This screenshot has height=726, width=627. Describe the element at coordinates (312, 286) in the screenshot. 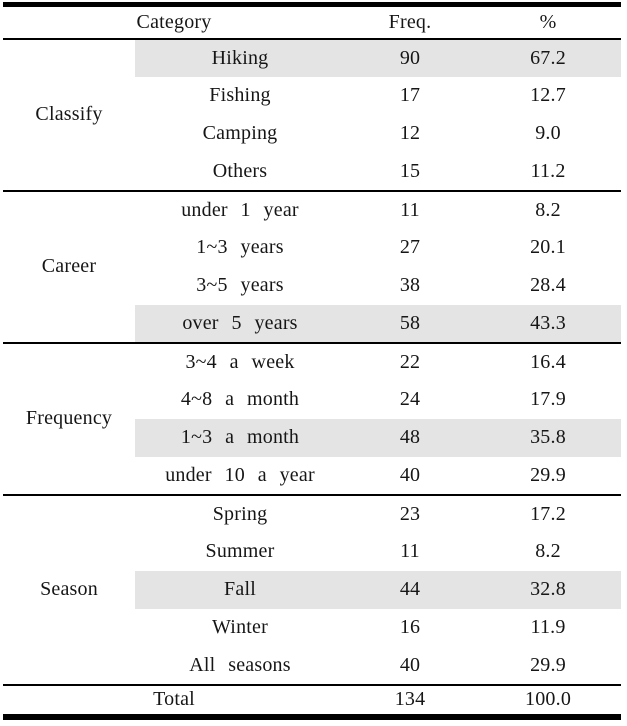

I see `table-row: 3~5 years 38 28.4` at that location.